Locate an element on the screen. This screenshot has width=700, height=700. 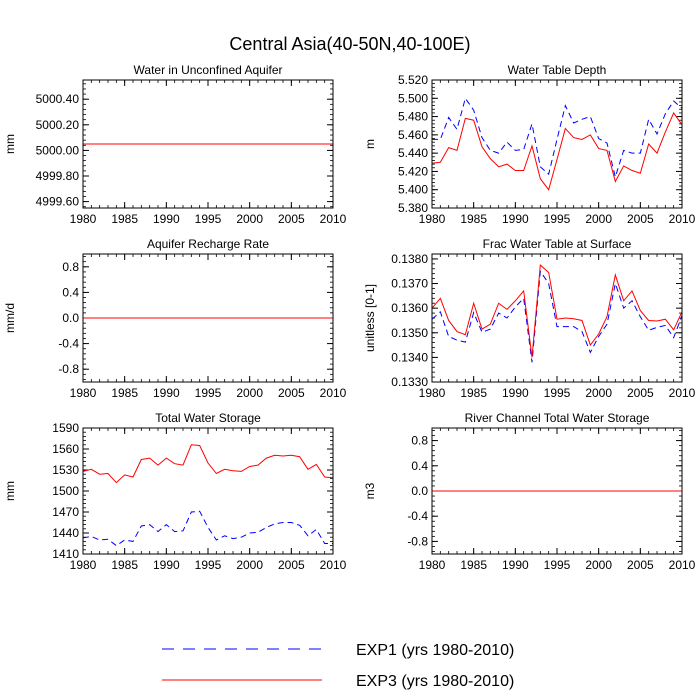
y-tick-label: 5.380 is located at coordinates (413, 208).